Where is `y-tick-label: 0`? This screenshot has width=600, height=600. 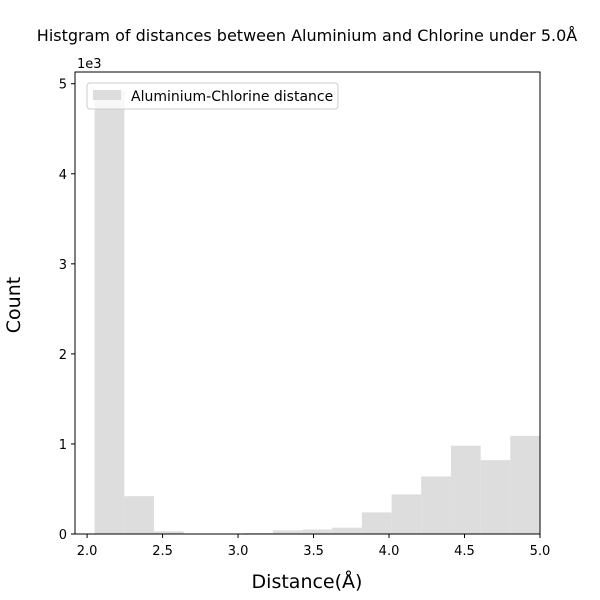
y-tick-label: 0 is located at coordinates (63, 535).